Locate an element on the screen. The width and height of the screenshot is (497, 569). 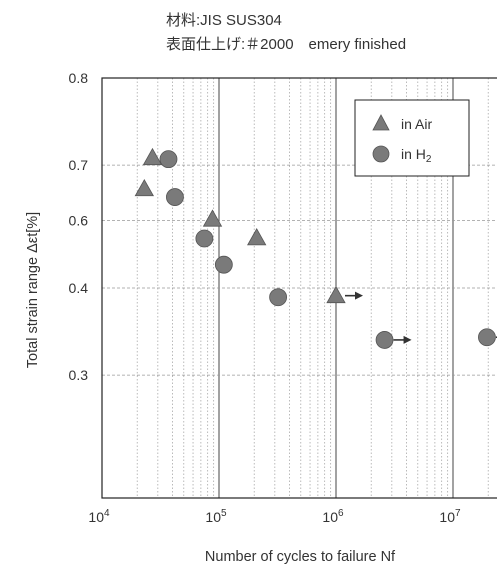
y-tick-label: 0.4 is located at coordinates (79, 288).